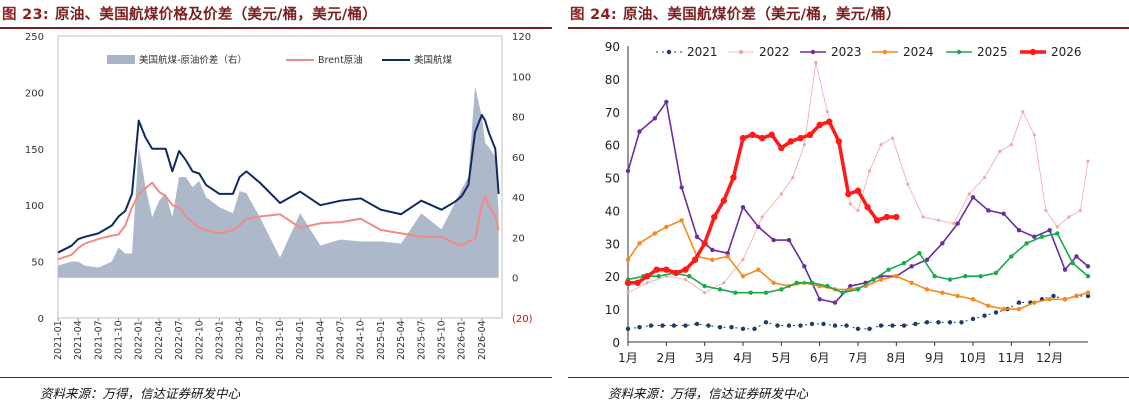 The width and height of the screenshot is (1129, 404). Describe the element at coordinates (98, 340) in the screenshot. I see `x-tick-label: 2021-07` at that location.